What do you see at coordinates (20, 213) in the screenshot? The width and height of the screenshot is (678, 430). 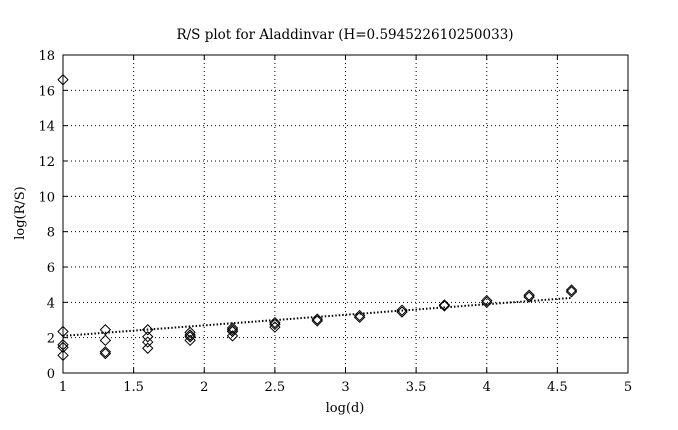 I see `y-axis-label: log(R/S)` at bounding box center [20, 213].